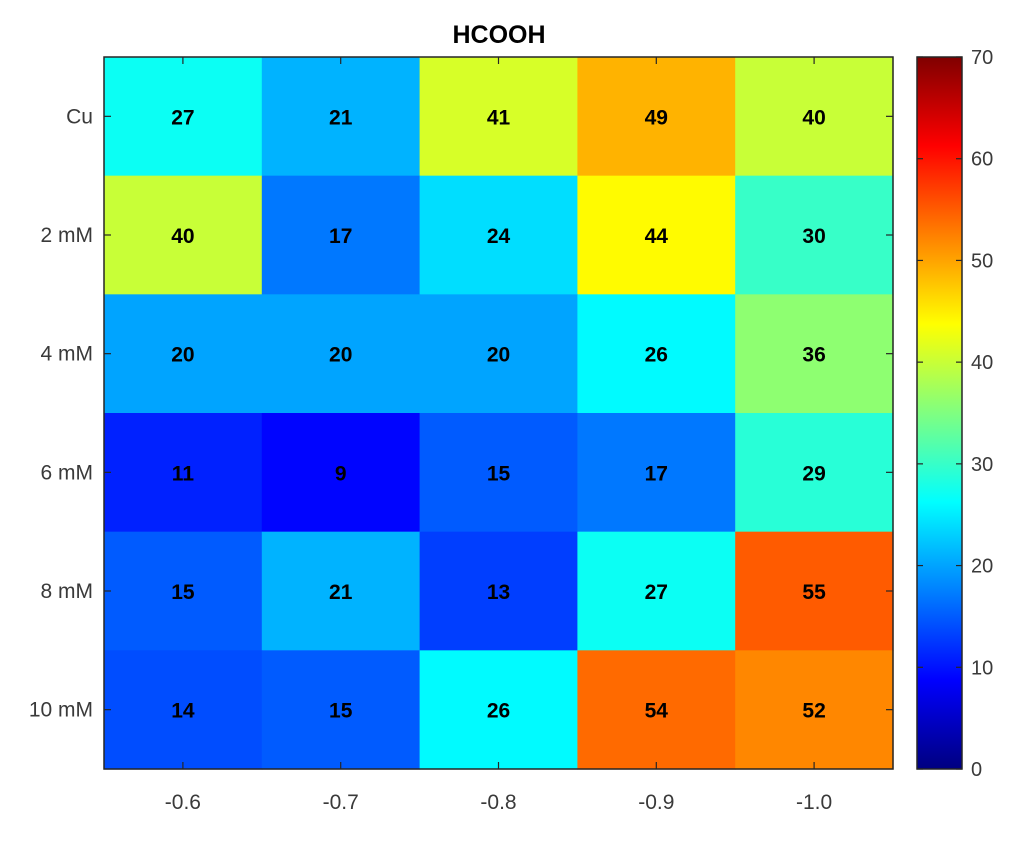  I want to click on cell-value-label: 54, so click(657, 711).